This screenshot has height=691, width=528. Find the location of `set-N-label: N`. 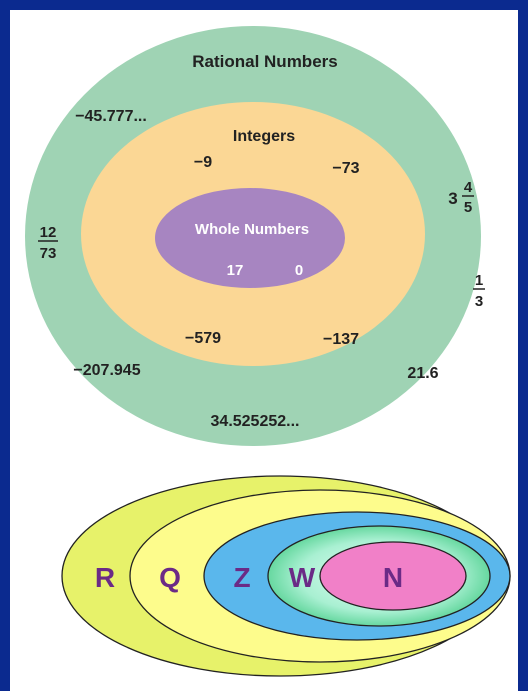

set-N-label: N is located at coordinates (393, 577).